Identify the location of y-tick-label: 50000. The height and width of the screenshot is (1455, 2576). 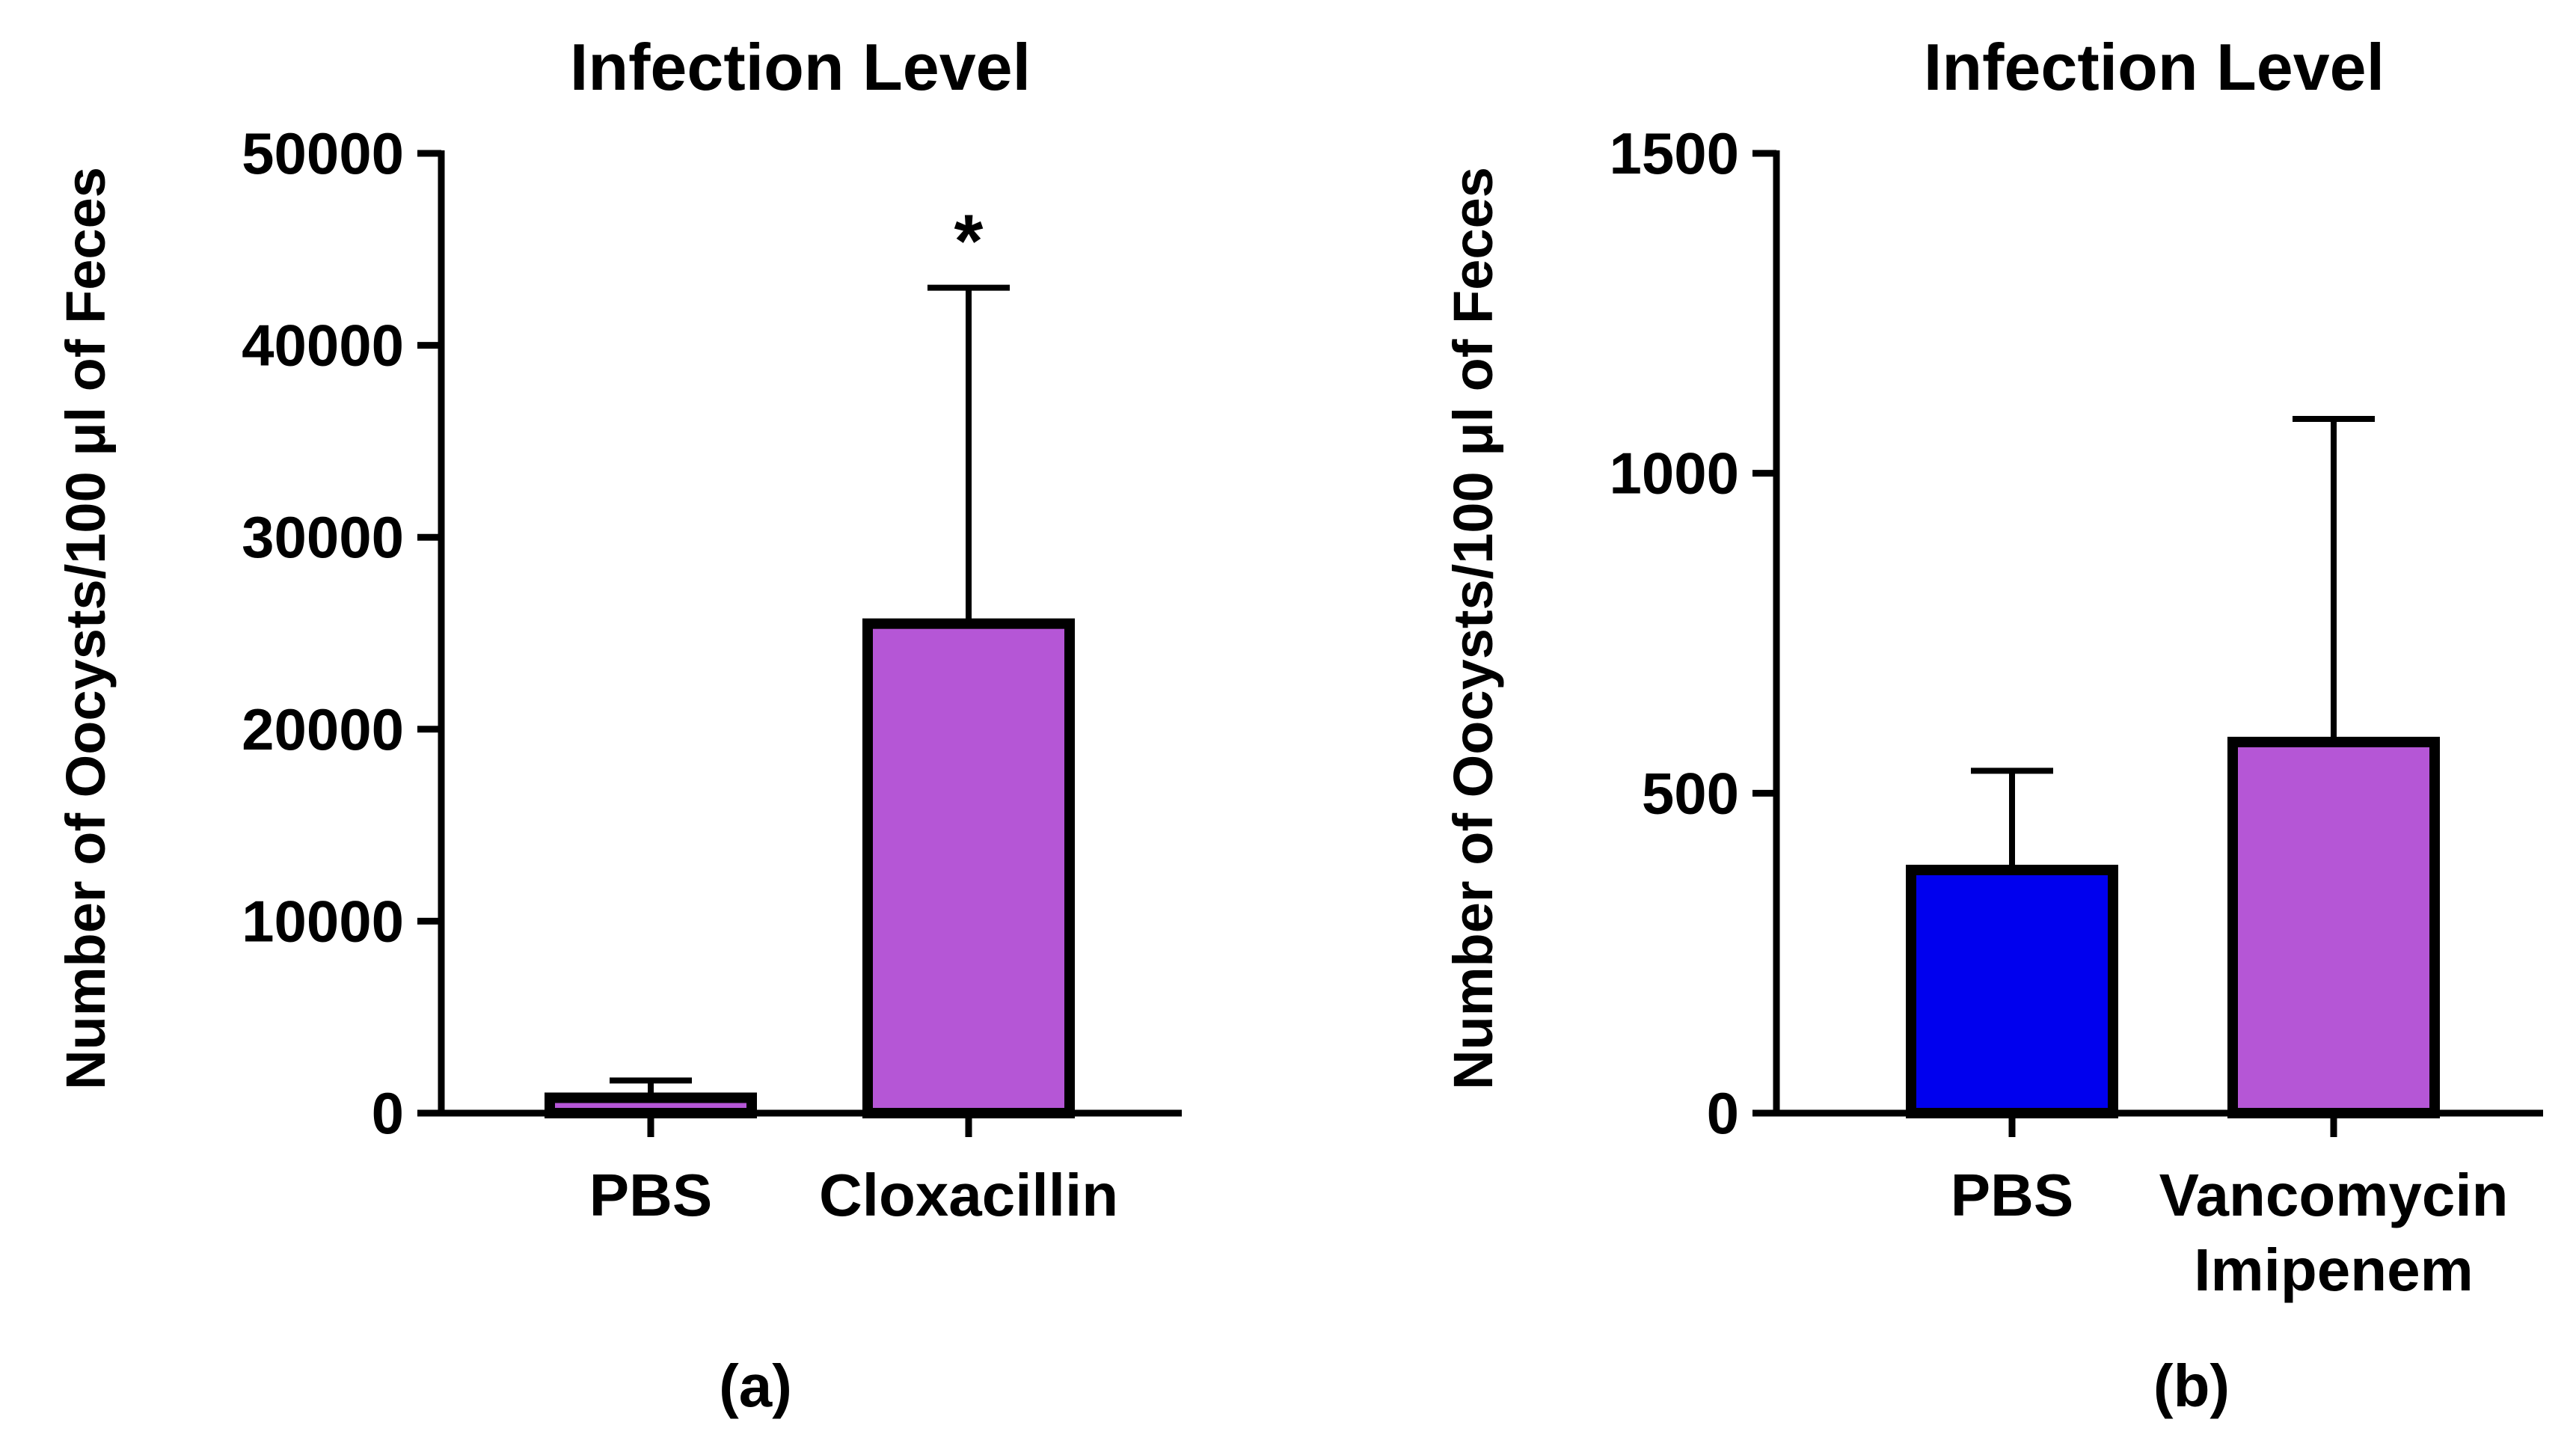
(323, 153).